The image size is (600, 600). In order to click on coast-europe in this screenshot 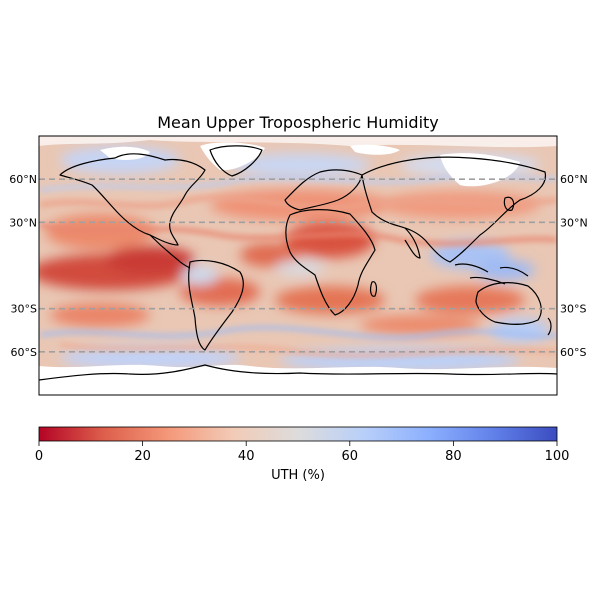, I will do `click(323, 190)`.